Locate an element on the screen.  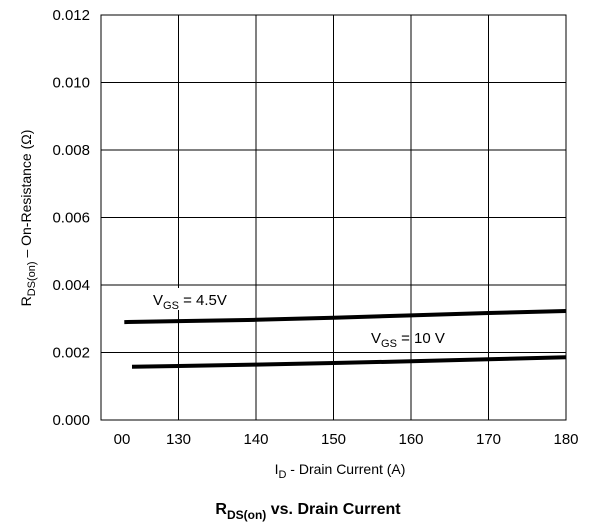
series-label: VGS = 10 V is located at coordinates (408, 340).